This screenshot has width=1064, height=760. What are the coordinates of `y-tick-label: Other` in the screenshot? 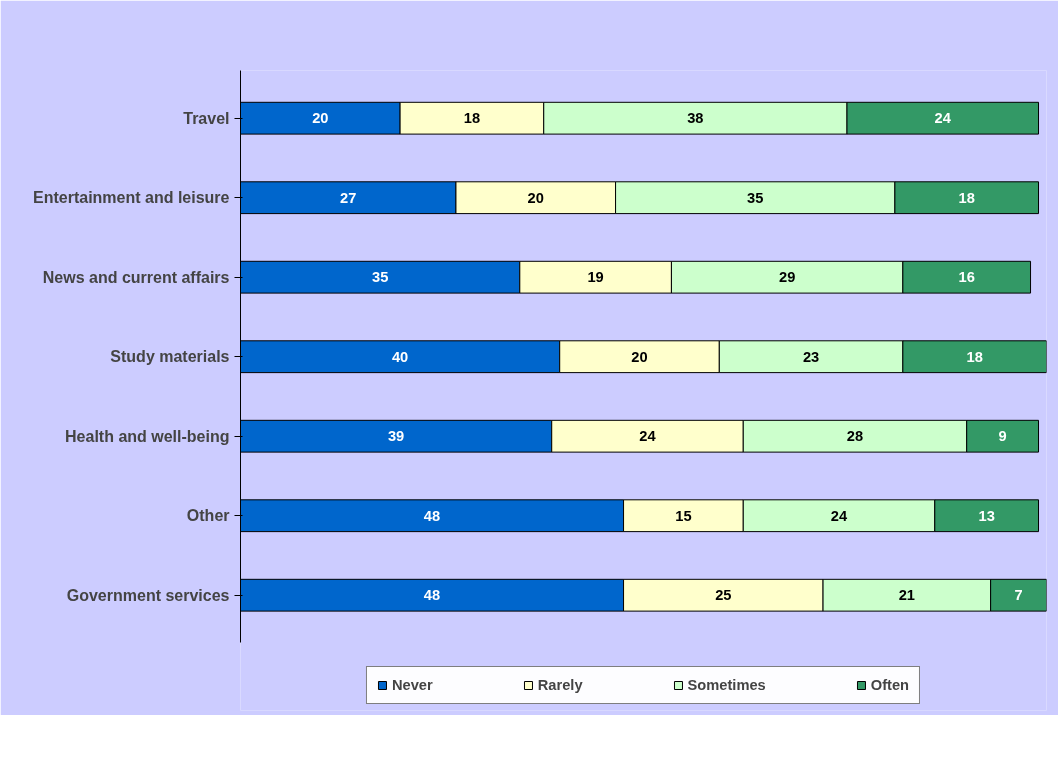 It's located at (208, 516).